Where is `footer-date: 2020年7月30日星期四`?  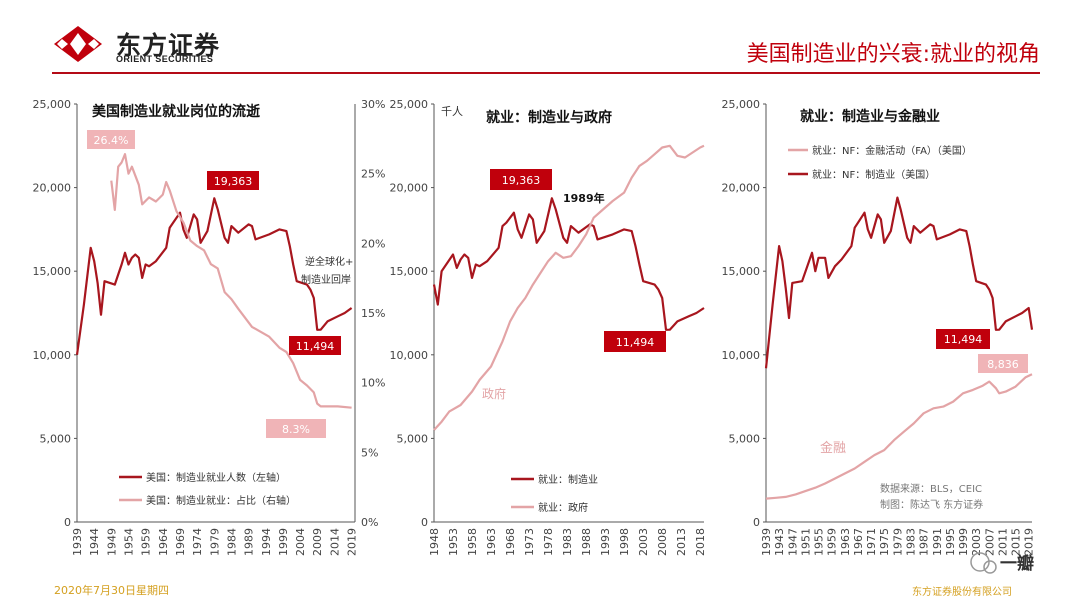
footer-date: 2020年7月30日星期四 is located at coordinates (111, 590).